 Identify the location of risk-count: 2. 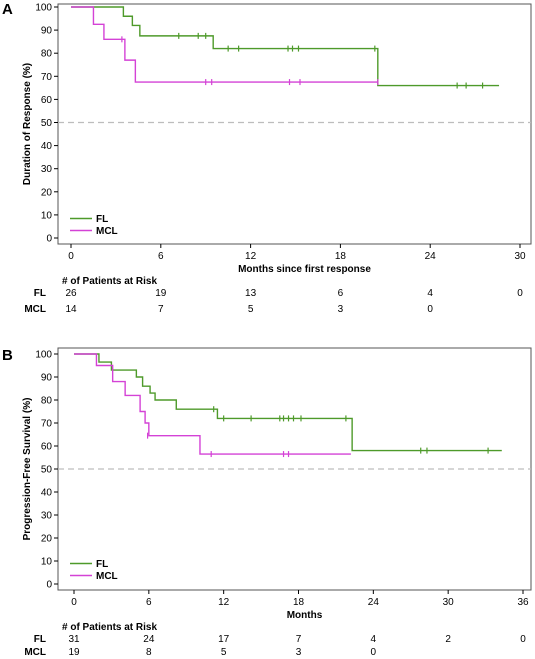
(448, 639).